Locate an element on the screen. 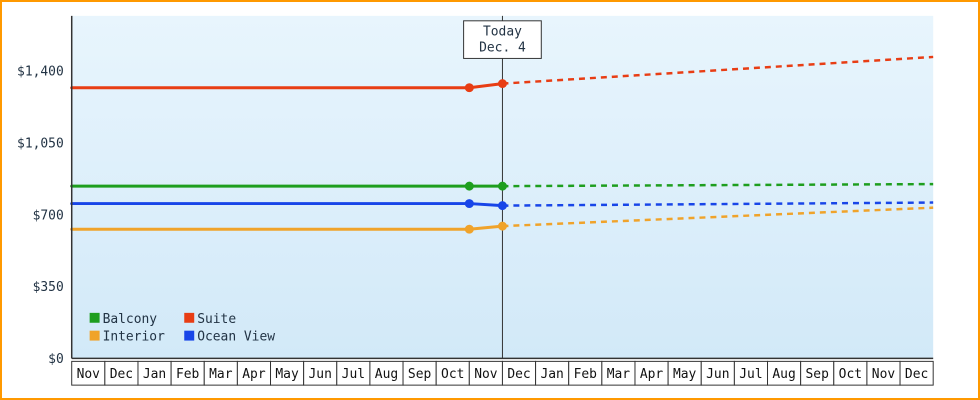 The height and width of the screenshot is (400, 980). legend-item-suite: Suite is located at coordinates (210, 319).